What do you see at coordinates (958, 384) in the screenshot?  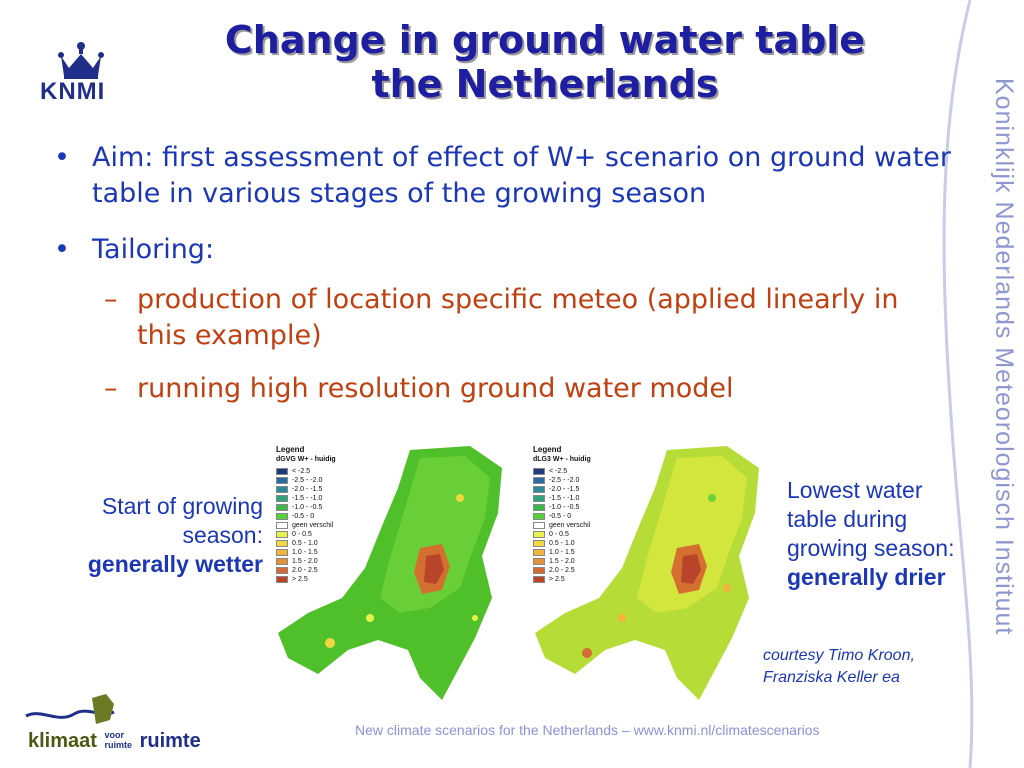 I see `sidebar-decoration` at bounding box center [958, 384].